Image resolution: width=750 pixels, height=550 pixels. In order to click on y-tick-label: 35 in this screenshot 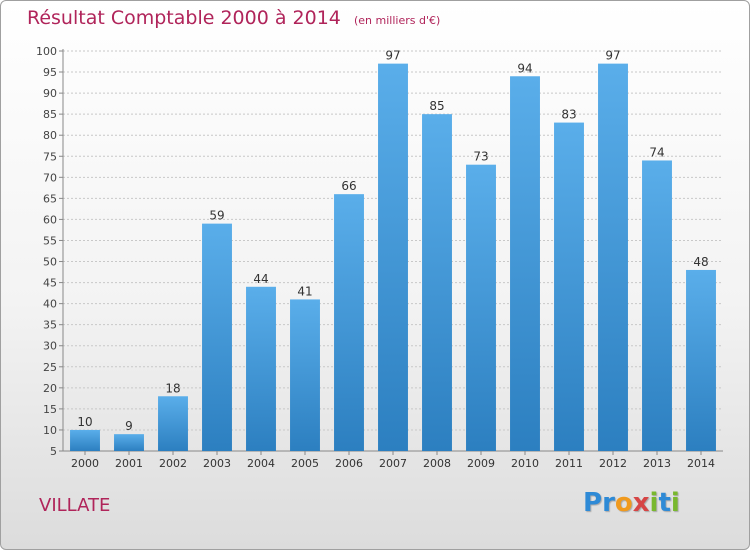, I will do `click(50, 325)`.